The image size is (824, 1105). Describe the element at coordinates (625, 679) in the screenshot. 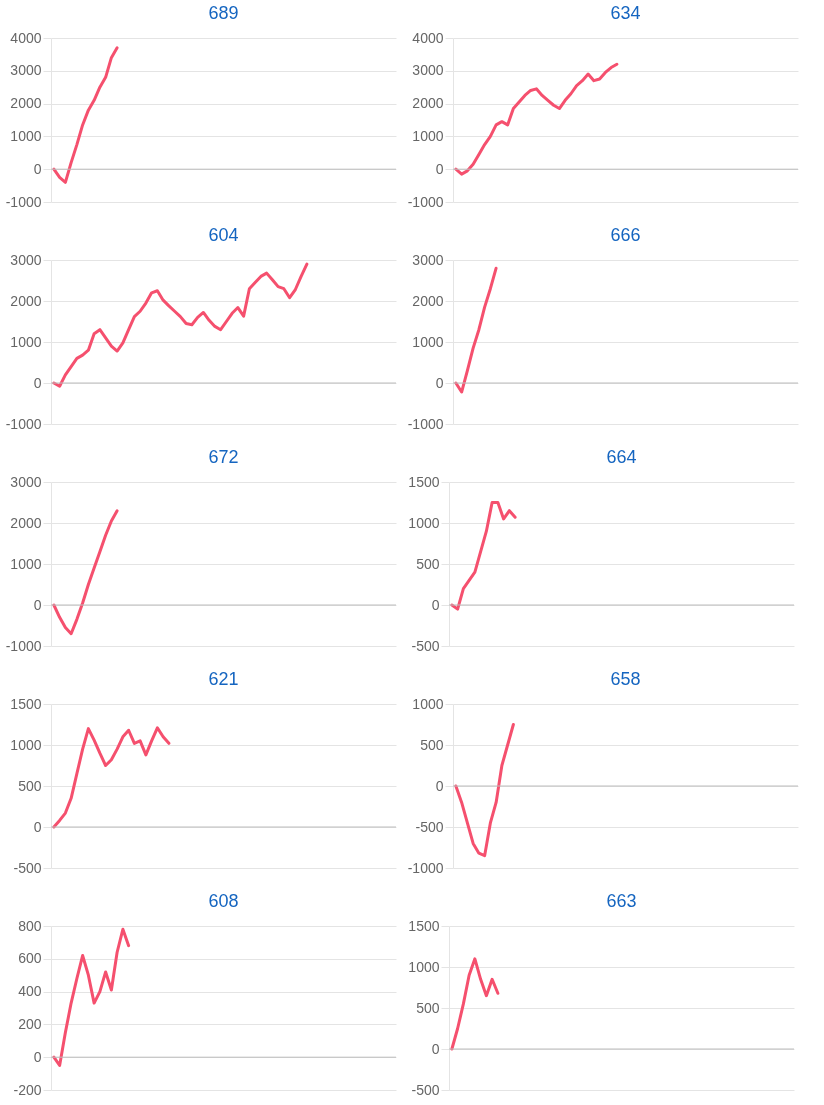

I see `chart-title: 658` at that location.